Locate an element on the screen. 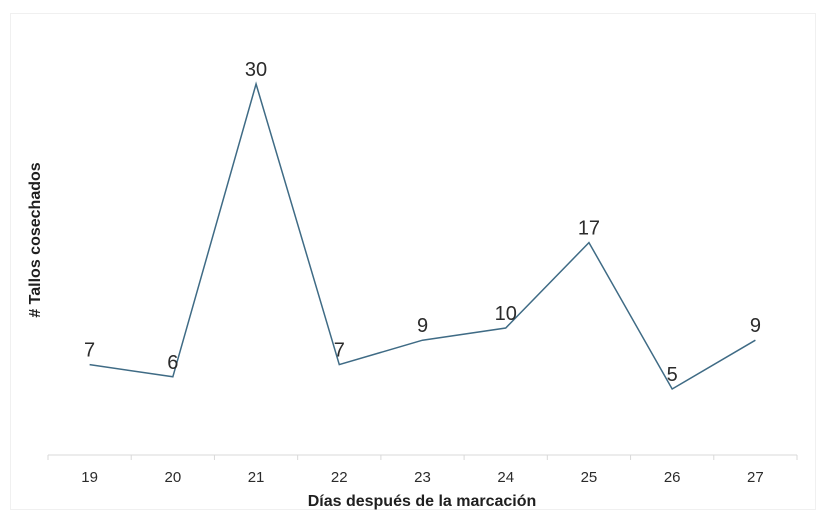 Image resolution: width=823 pixels, height=516 pixels. data-label: 10 is located at coordinates (506, 314).